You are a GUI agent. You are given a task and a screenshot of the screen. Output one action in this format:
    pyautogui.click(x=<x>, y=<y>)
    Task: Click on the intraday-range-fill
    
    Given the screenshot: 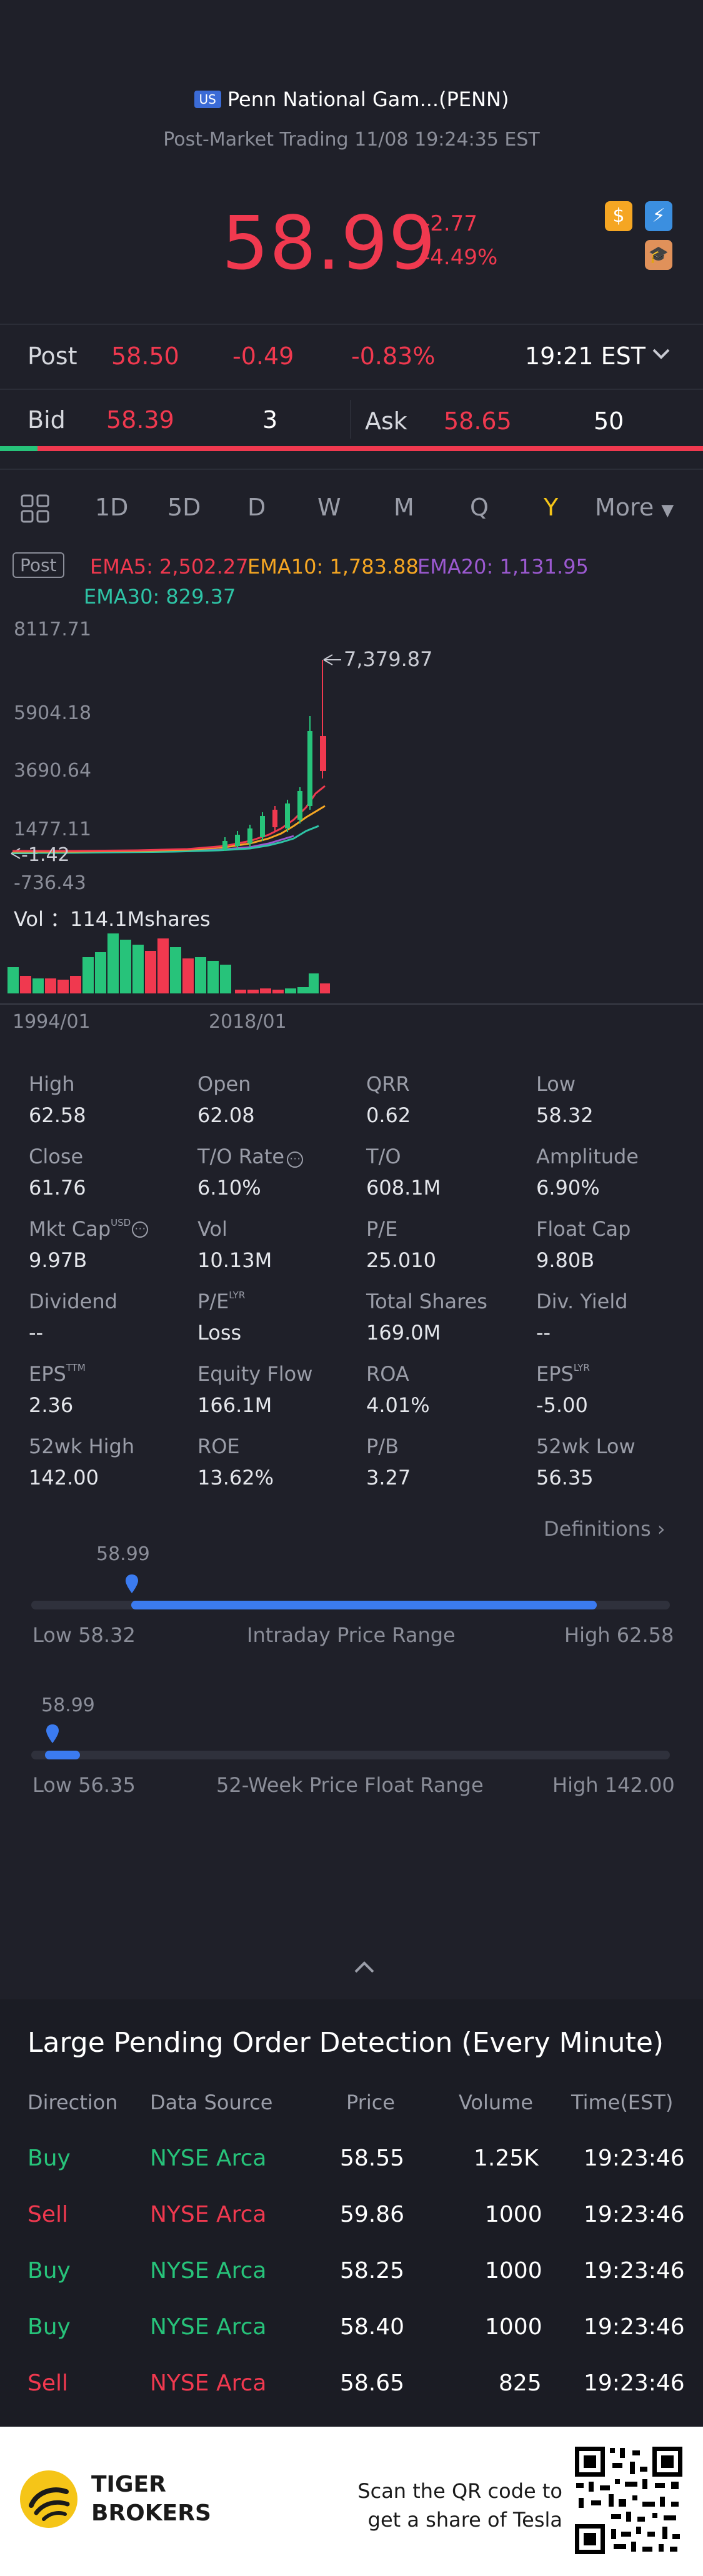 What is the action you would take?
    pyautogui.click(x=364, y=1605)
    